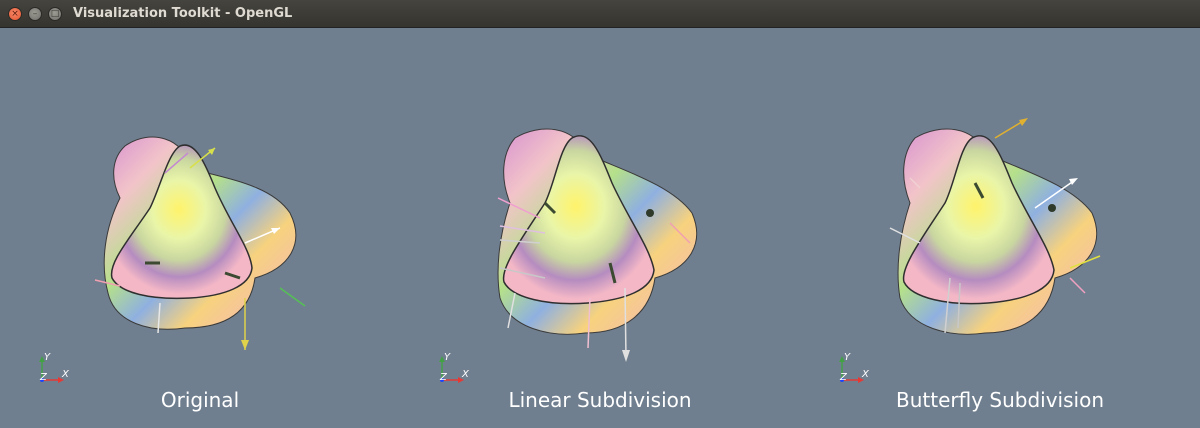 The image size is (1200, 428). I want to click on normal-arrows-butterfly, so click(995, 226).